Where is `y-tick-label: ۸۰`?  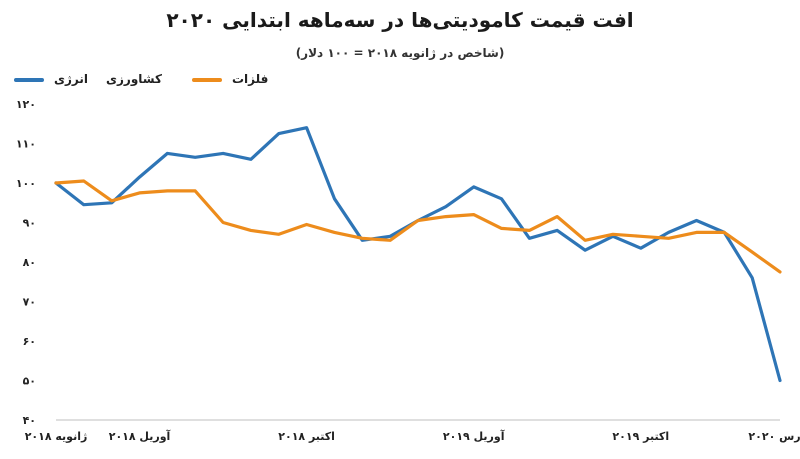 y-tick-label: ۸۰ is located at coordinates (29, 262).